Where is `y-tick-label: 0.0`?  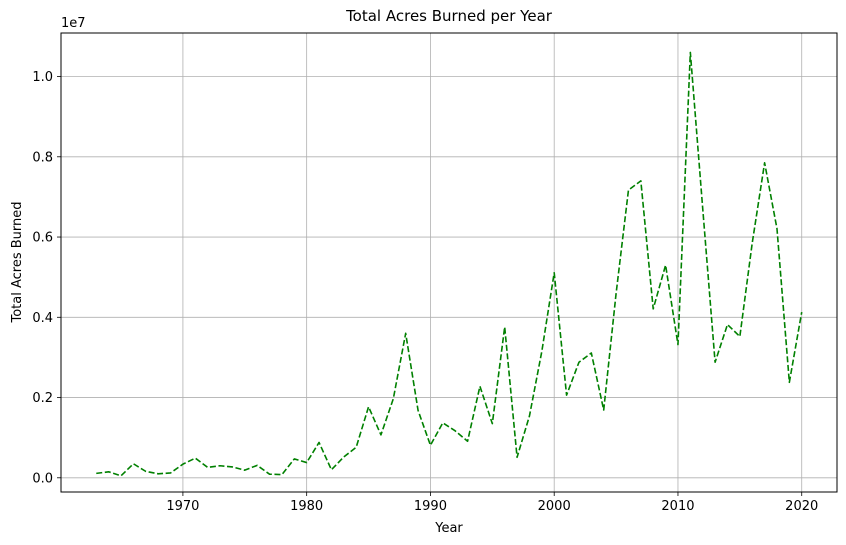 y-tick-label: 0.0 is located at coordinates (42, 478).